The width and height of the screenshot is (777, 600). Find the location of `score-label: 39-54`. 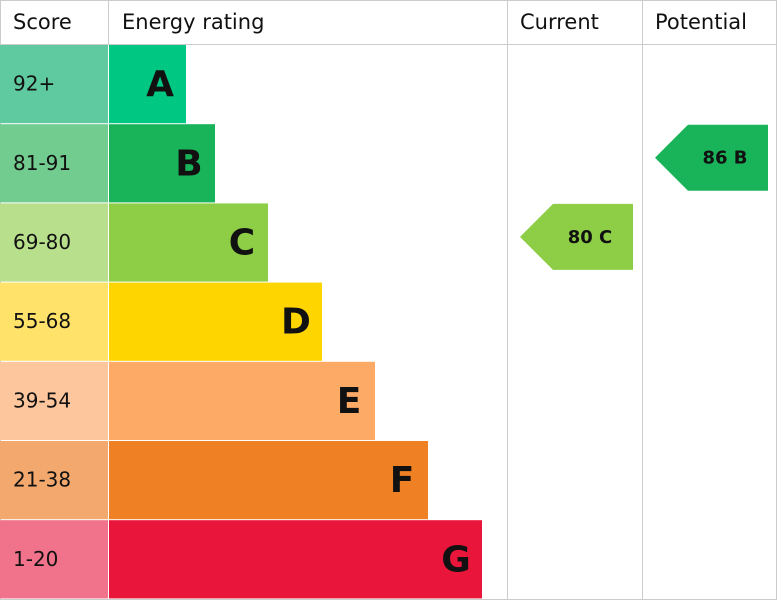

score-label: 39-54 is located at coordinates (42, 400).